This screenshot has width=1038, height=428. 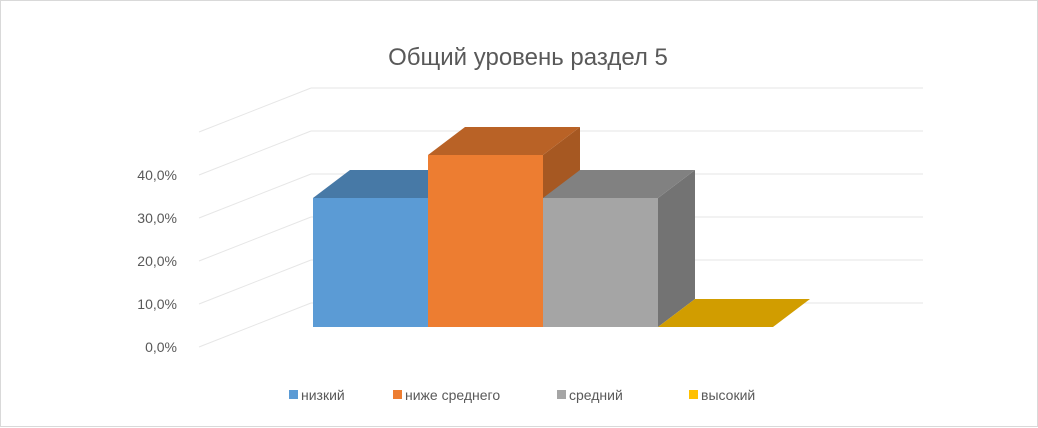 What do you see at coordinates (522, 395) in the screenshot?
I see `legend: низкий ниже среднего средний высокий` at bounding box center [522, 395].